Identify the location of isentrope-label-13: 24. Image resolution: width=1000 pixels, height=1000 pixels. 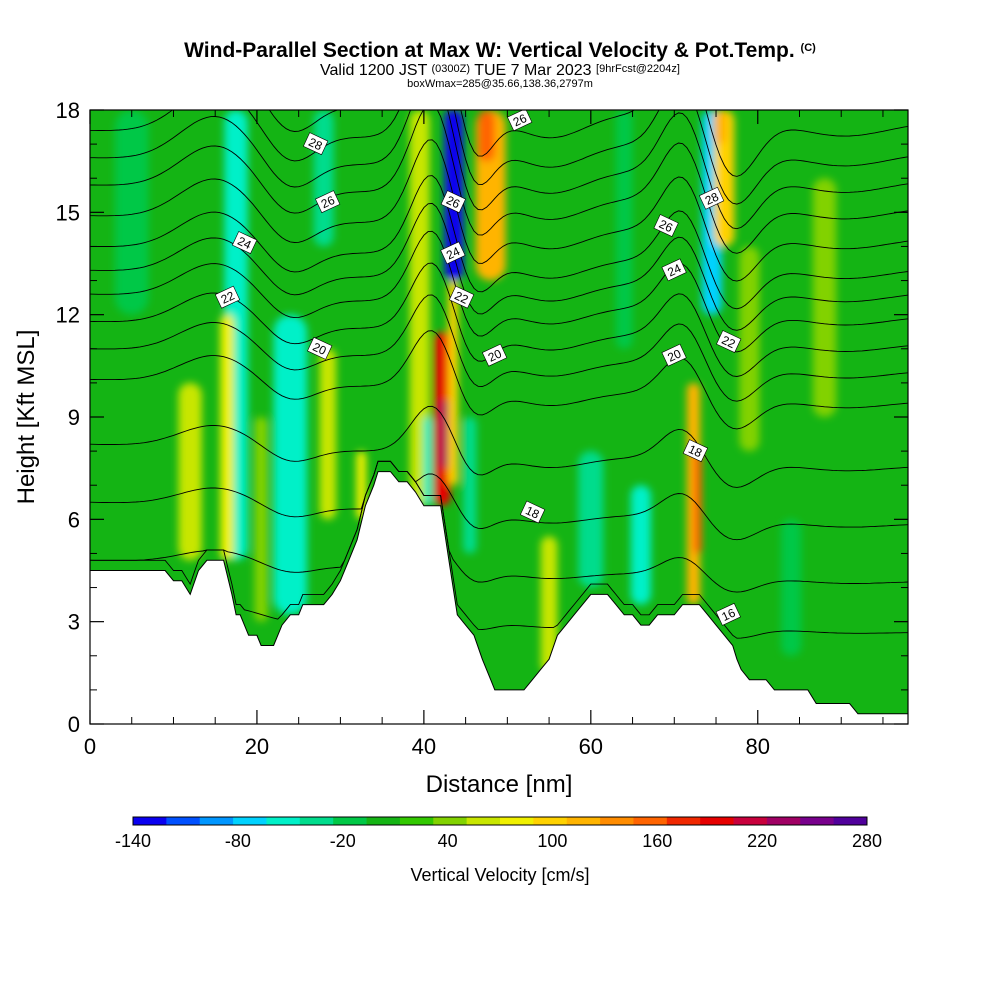
(674, 270).